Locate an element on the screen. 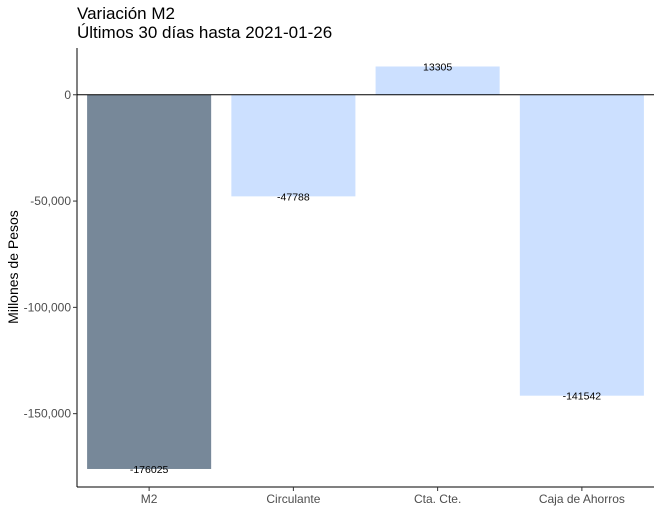 The height and width of the screenshot is (528, 660). y-tick-label: -50,000 is located at coordinates (50, 201).